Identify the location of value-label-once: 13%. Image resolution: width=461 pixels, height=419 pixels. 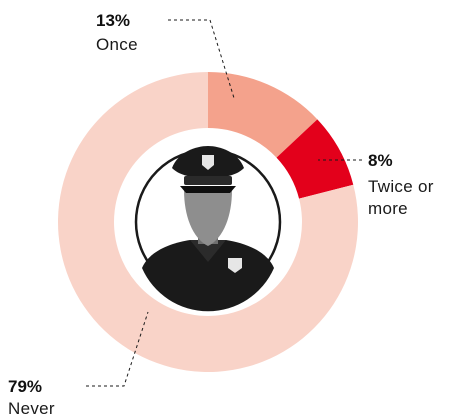
(113, 20).